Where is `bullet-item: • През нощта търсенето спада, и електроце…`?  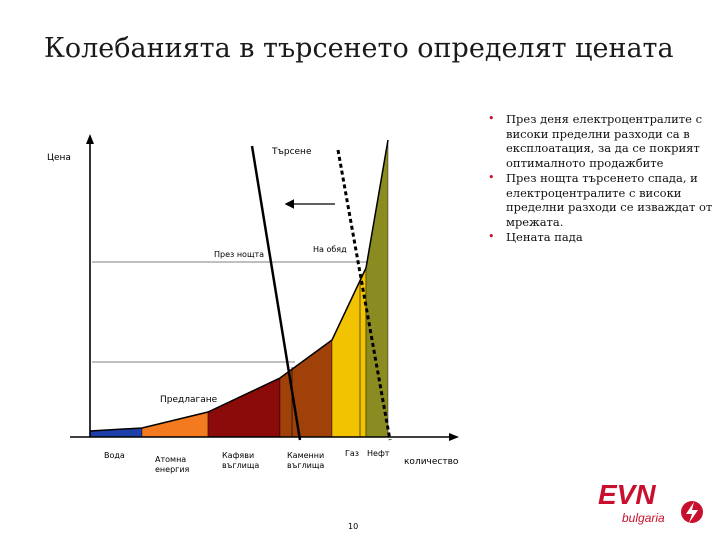
bullet-item: • През нощта търсенето спада, и електроце… is located at coordinates (604, 200).